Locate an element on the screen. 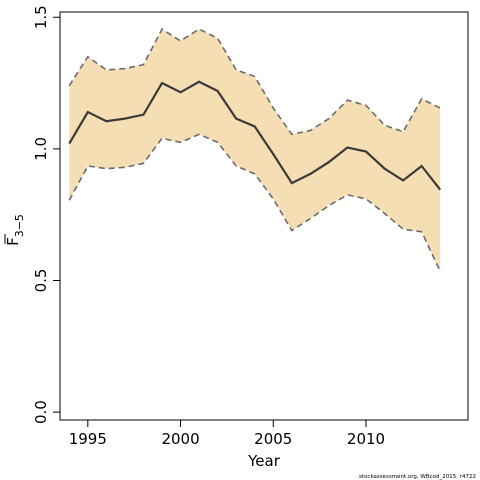 This screenshot has height=480, width=480. x-tick-label: 1995 is located at coordinates (88, 439).